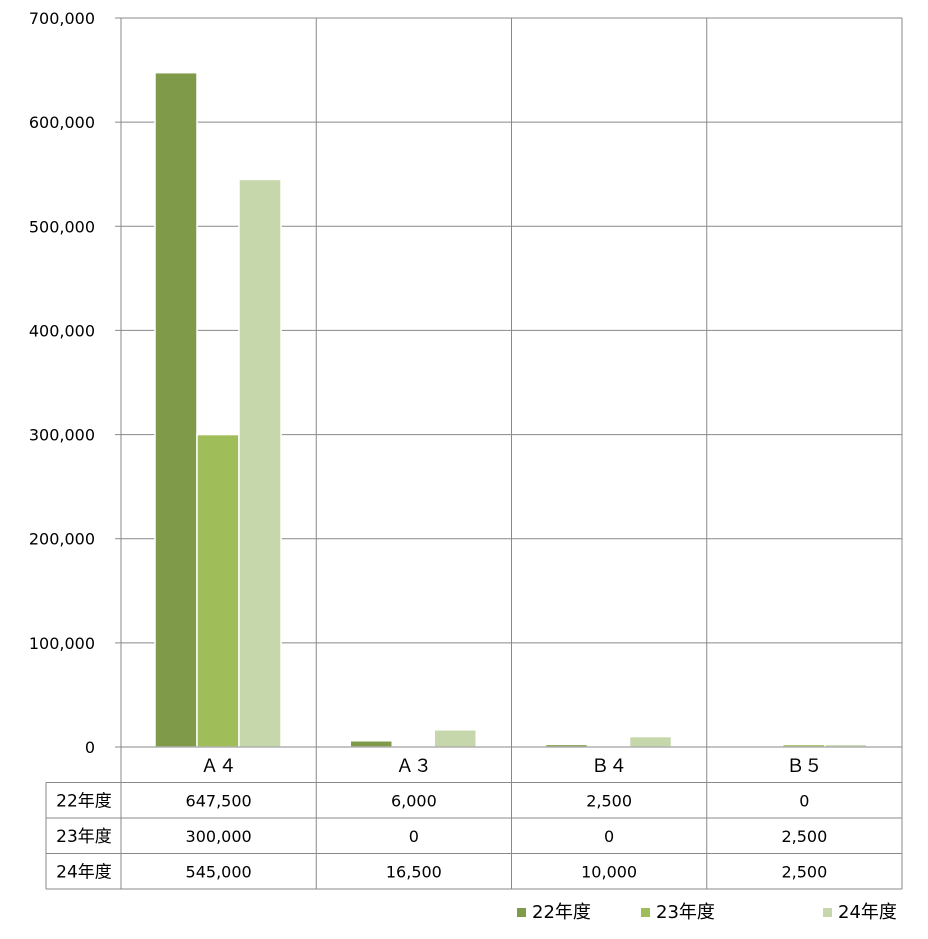 This screenshot has width=928, height=939. What do you see at coordinates (219, 766) in the screenshot?
I see `category-label: Ａ４` at bounding box center [219, 766].